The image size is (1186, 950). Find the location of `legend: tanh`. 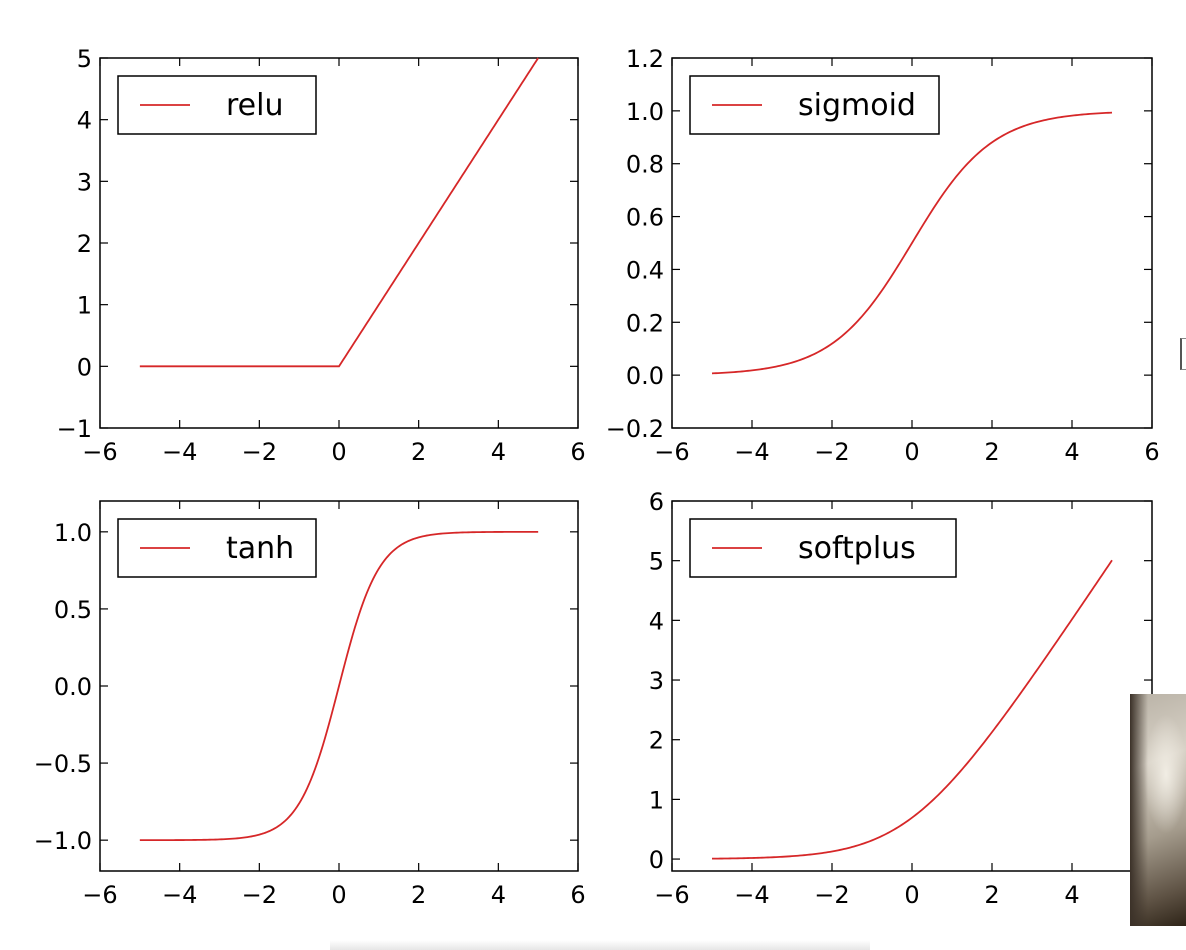

legend: tanh is located at coordinates (217, 548).